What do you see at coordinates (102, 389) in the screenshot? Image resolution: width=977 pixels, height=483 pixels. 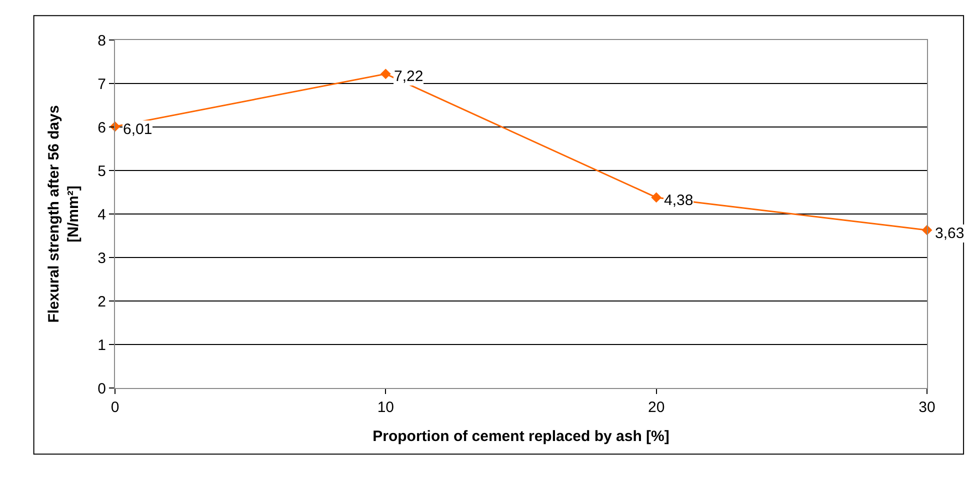 I see `y-tick-label: 0` at bounding box center [102, 389].